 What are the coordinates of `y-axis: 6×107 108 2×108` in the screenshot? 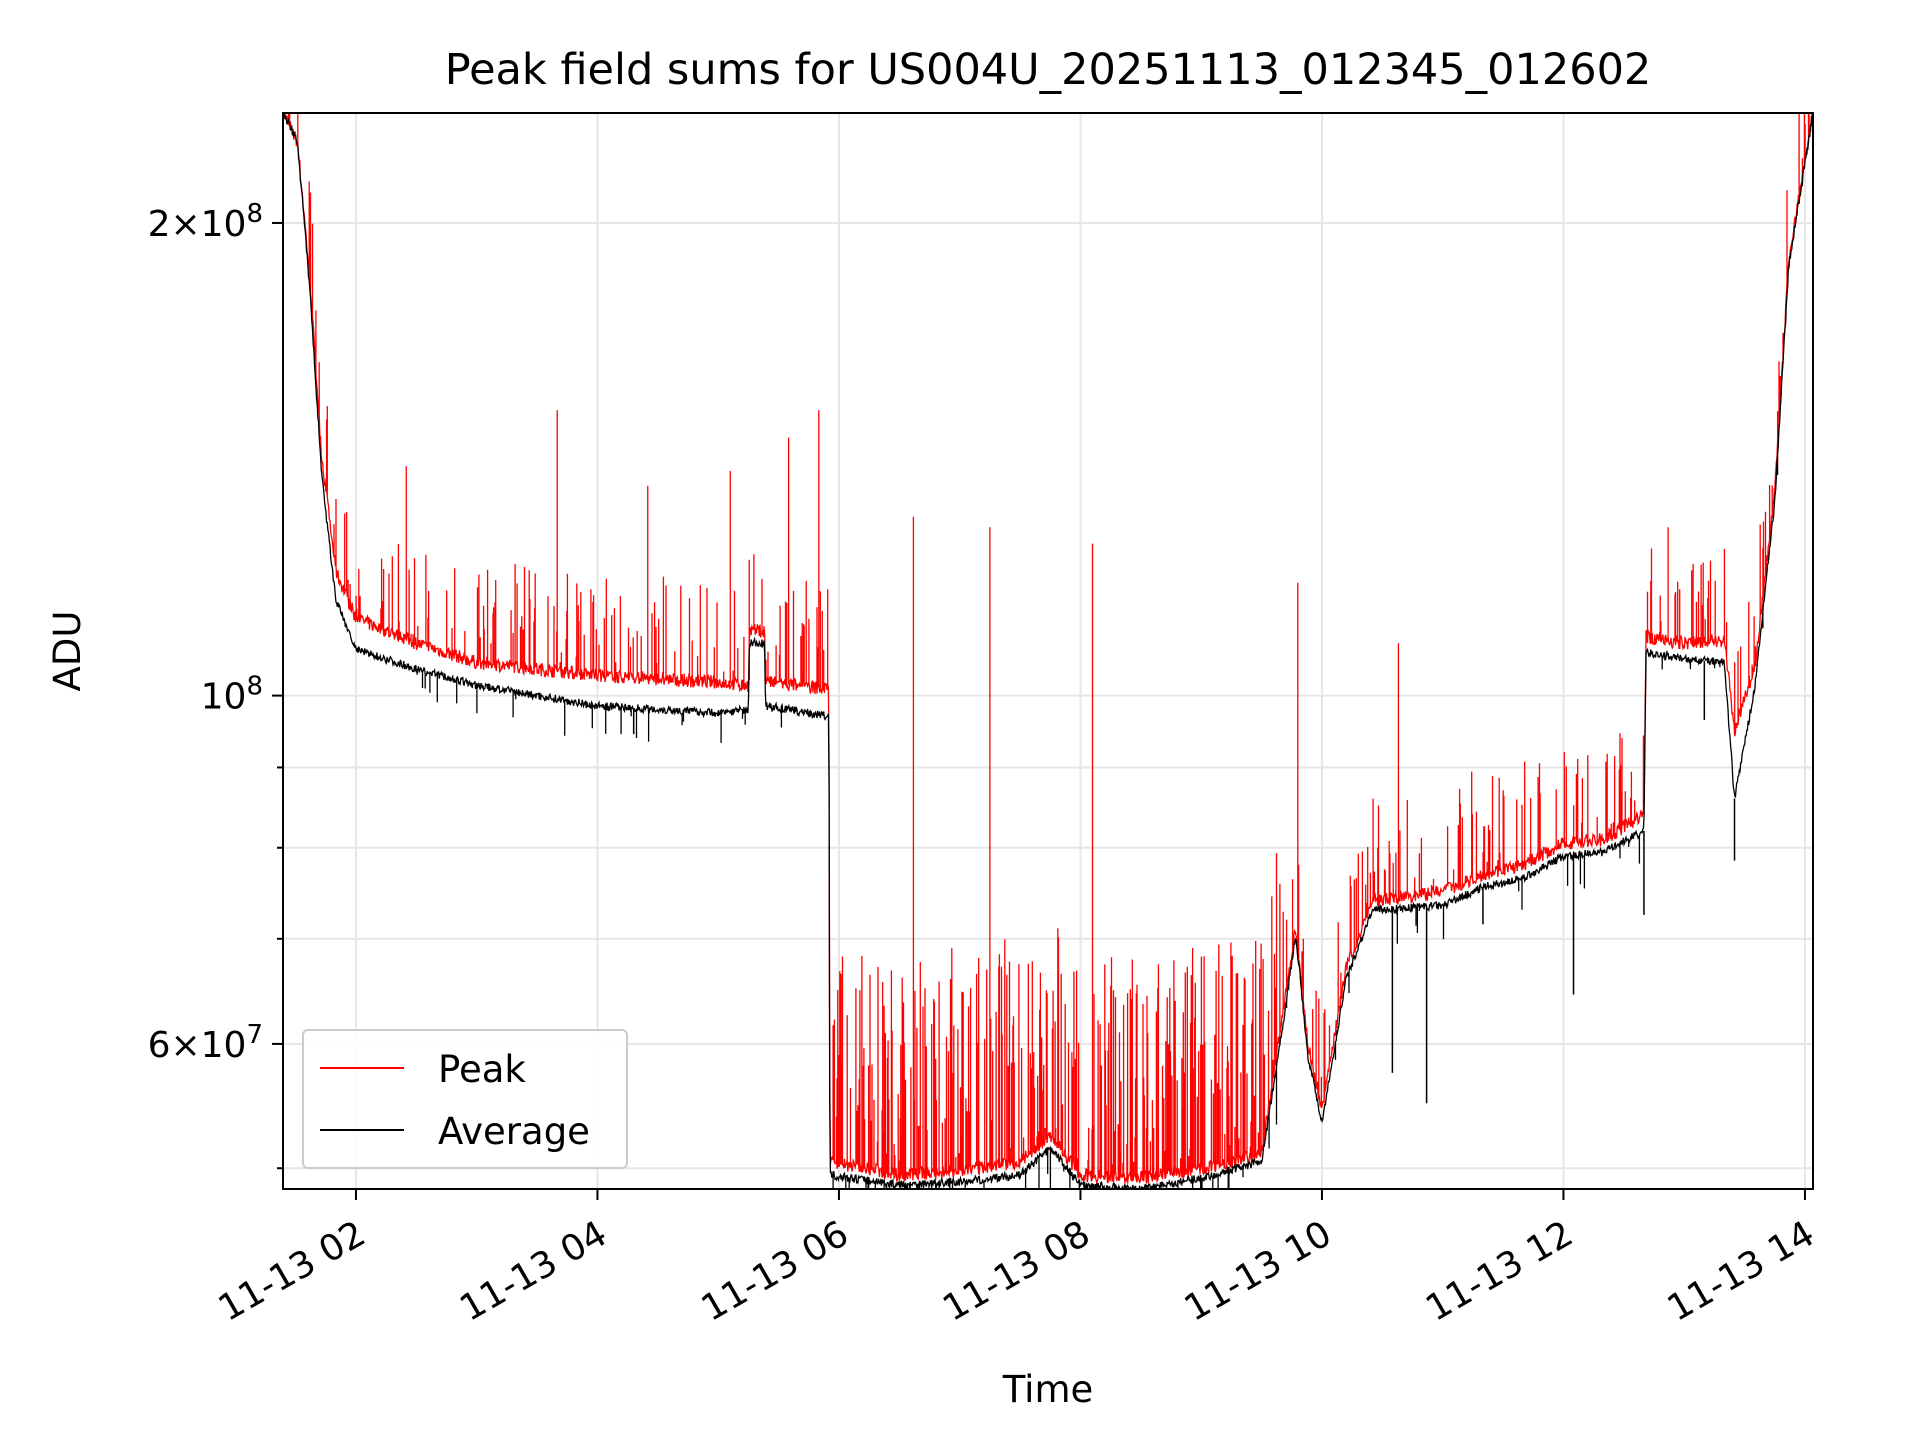 It's located at (215, 684).